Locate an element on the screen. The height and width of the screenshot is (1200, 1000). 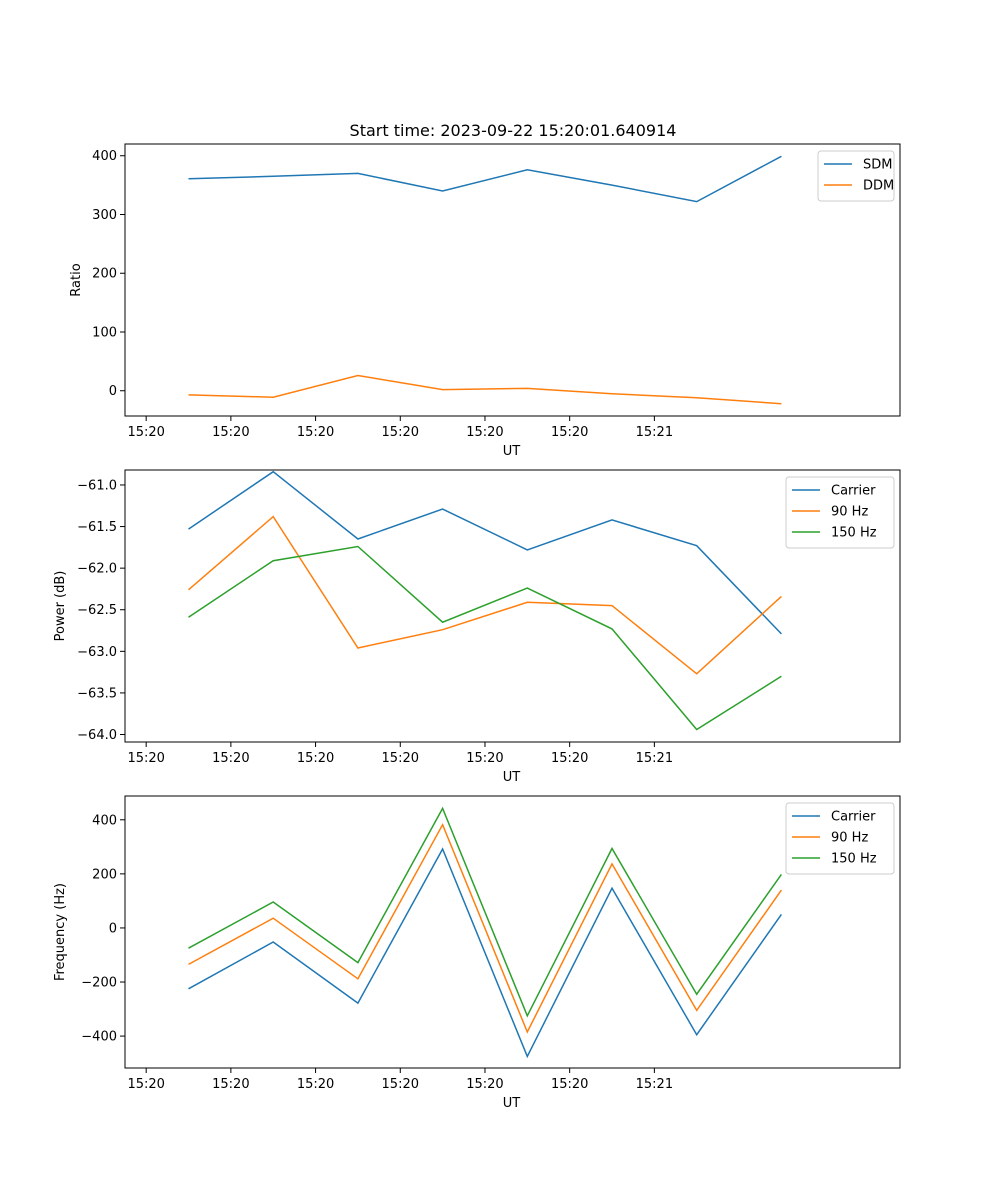
y-tick-label: −62.5 is located at coordinates (97, 610).